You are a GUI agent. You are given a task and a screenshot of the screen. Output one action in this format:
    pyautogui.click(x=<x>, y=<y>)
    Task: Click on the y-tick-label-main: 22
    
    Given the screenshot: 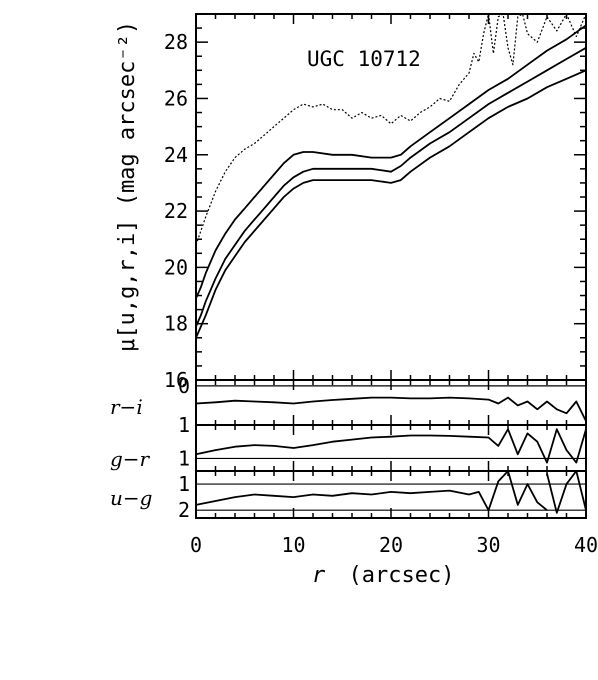 What is the action you would take?
    pyautogui.click(x=176, y=211)
    